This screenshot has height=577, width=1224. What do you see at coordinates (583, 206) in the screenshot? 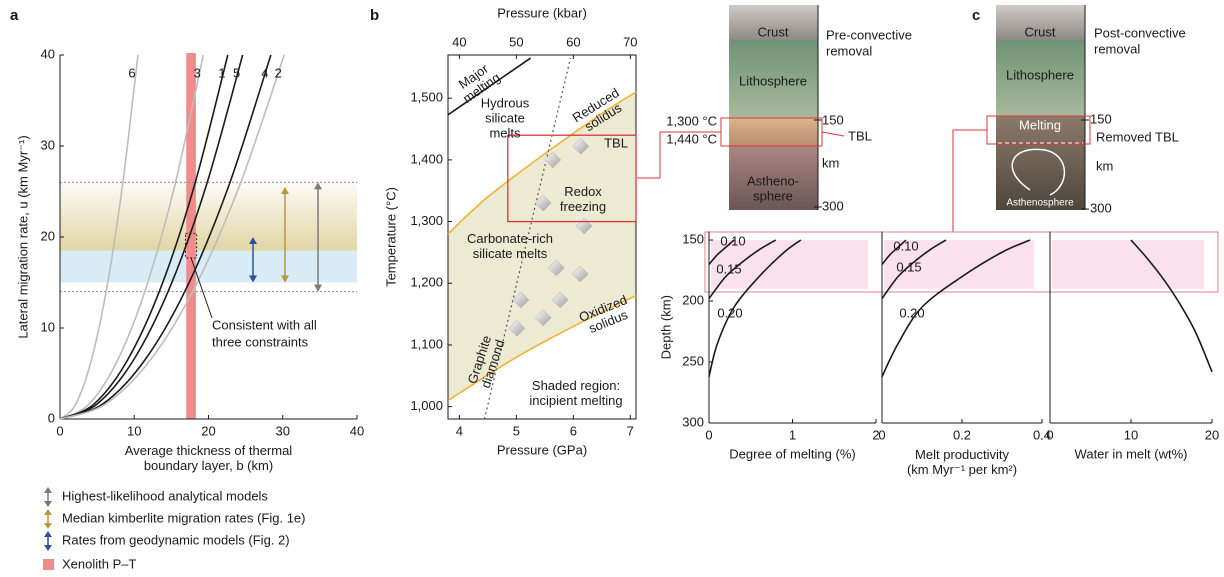
I see `region-label-line: freezing` at bounding box center [583, 206].